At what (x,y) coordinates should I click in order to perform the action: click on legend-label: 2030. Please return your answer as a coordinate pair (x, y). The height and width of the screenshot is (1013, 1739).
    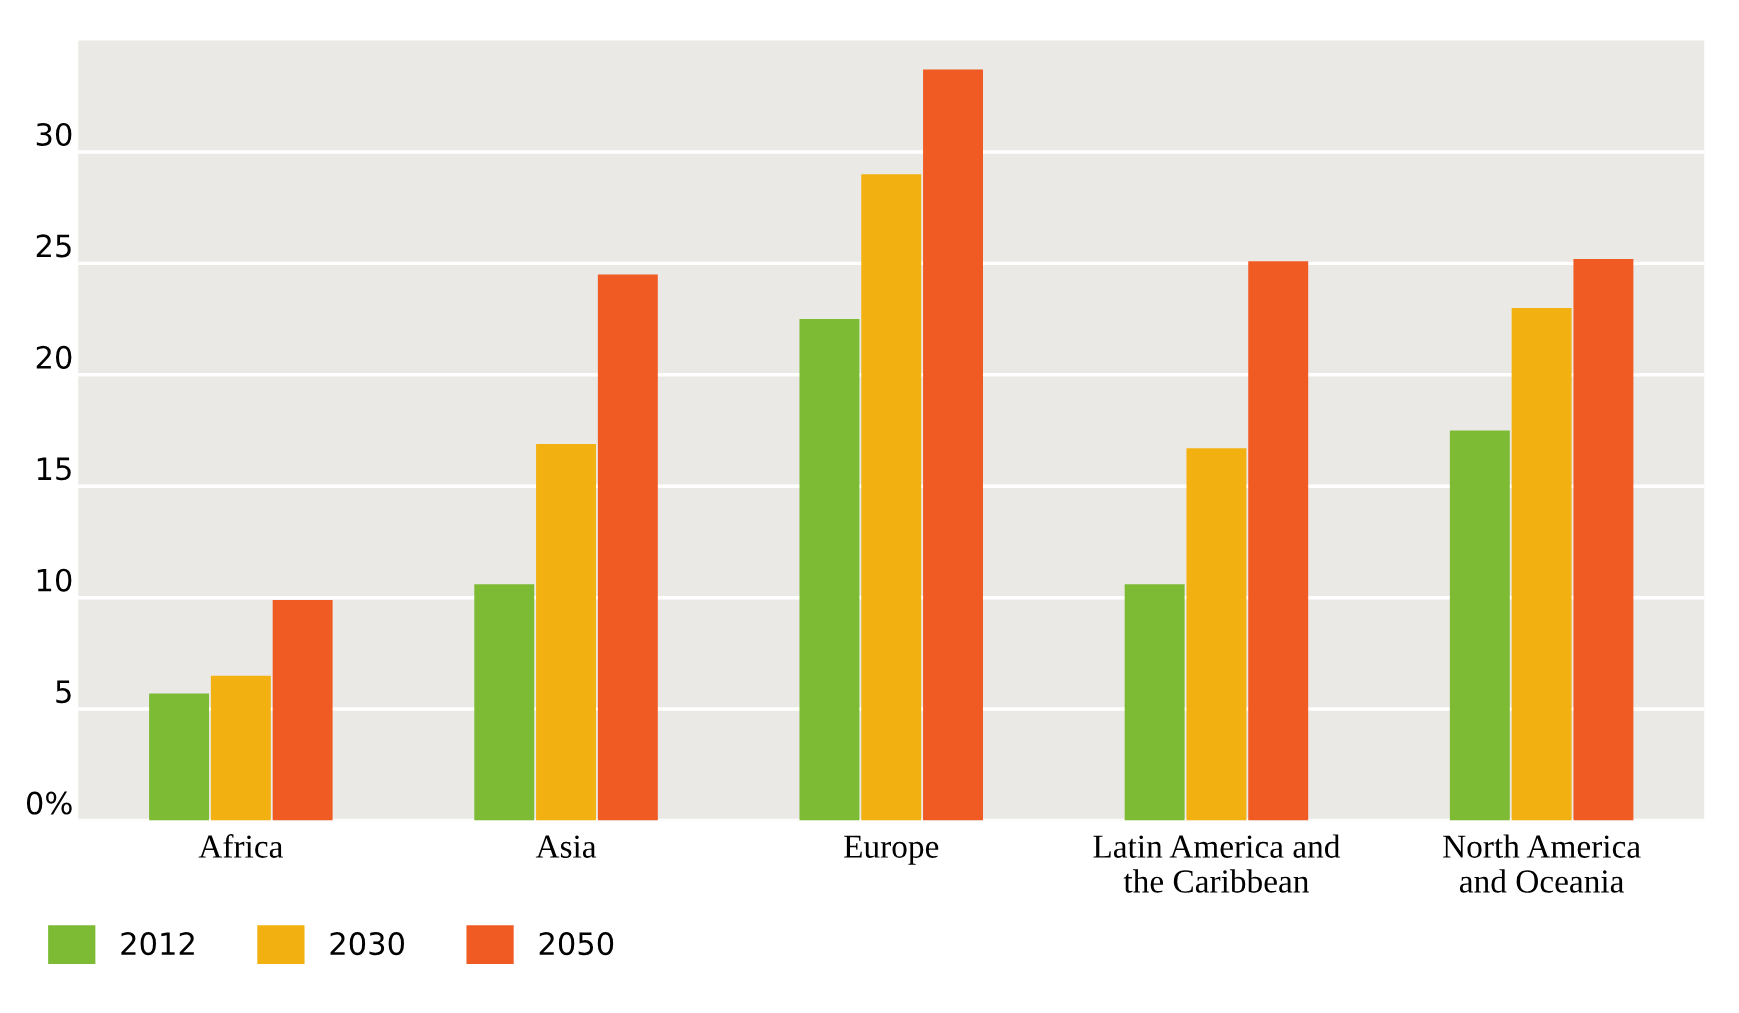
    Looking at the image, I should click on (367, 944).